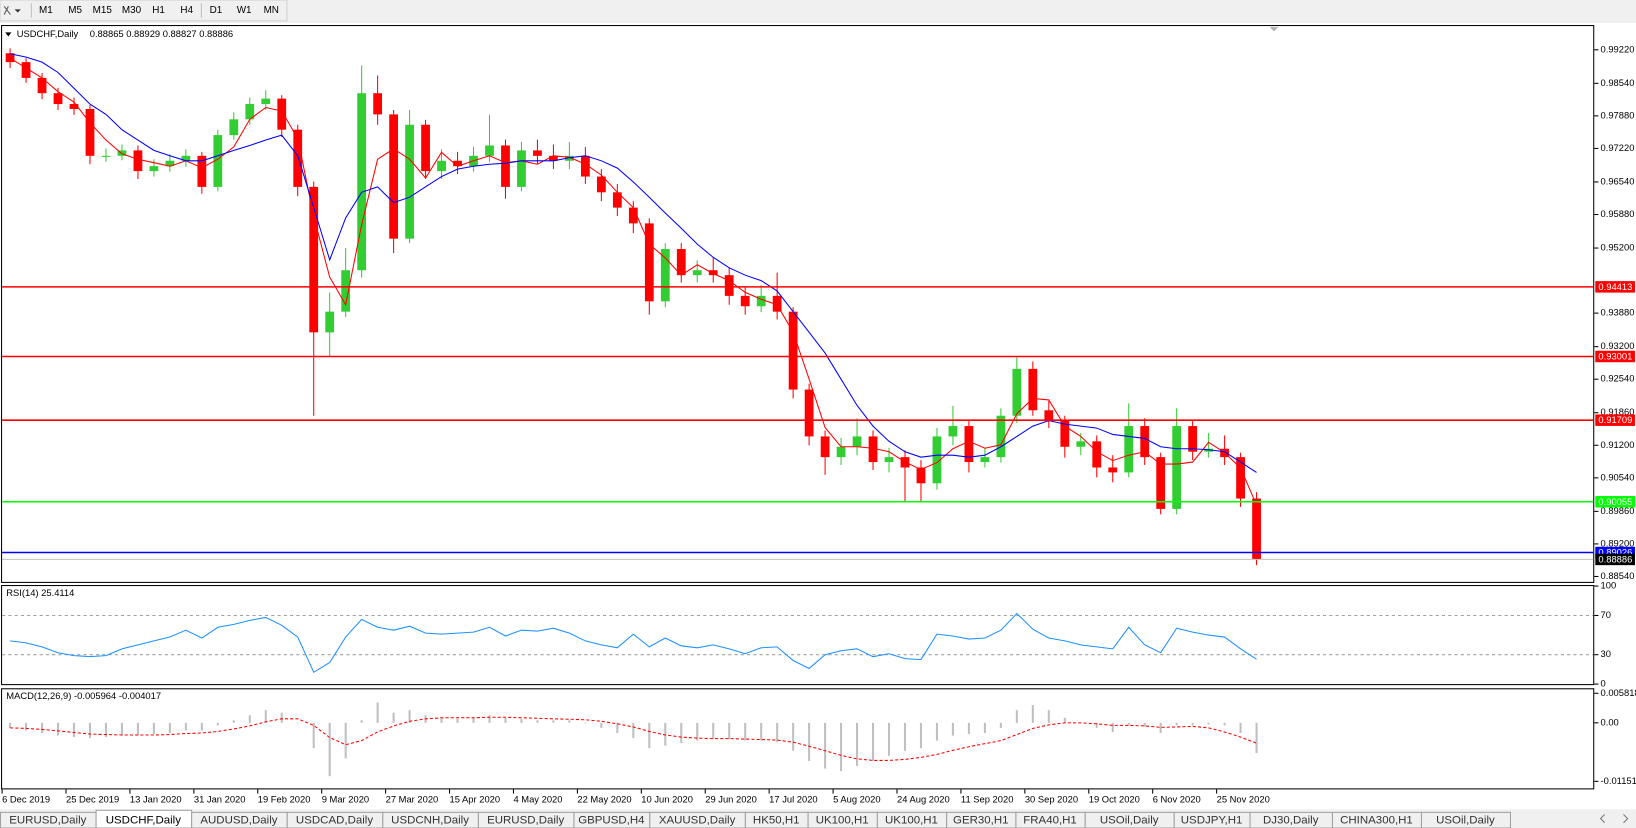 This screenshot has width=1636, height=828. I want to click on tab: USDJPY,H1, so click(1212, 819).